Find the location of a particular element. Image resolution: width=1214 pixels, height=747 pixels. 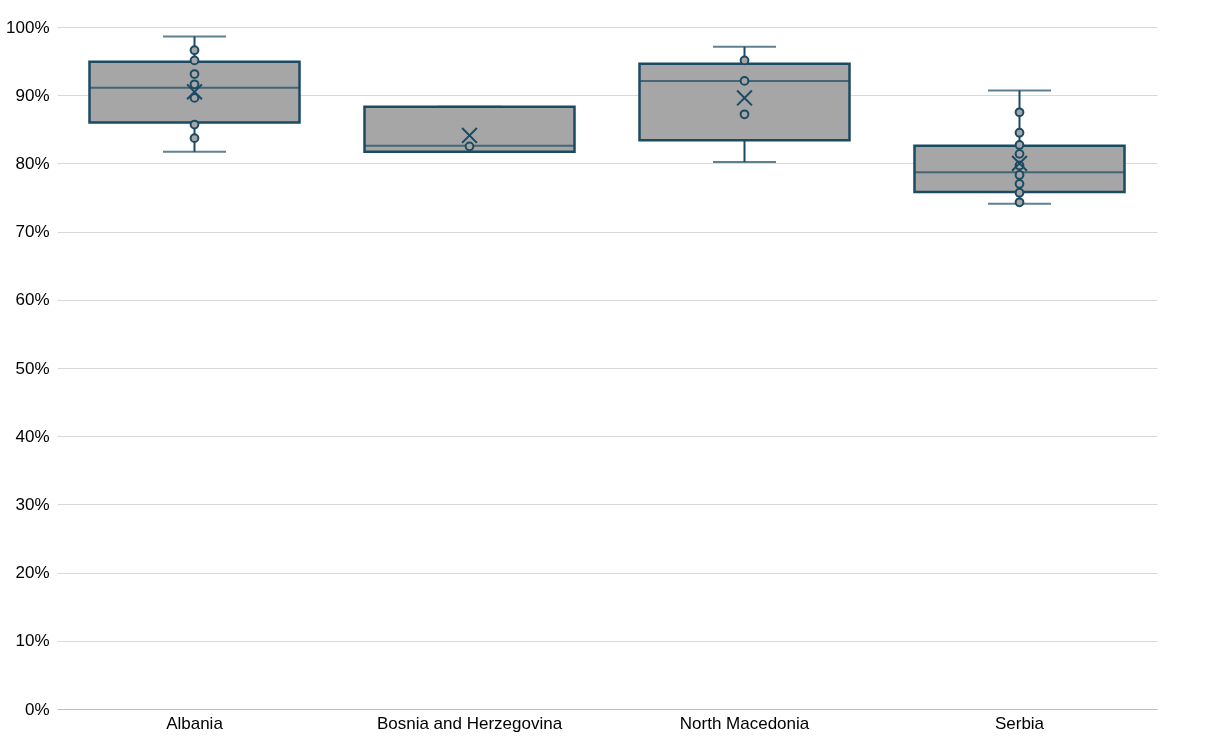

y-tick-label: 50% is located at coordinates (32, 368).